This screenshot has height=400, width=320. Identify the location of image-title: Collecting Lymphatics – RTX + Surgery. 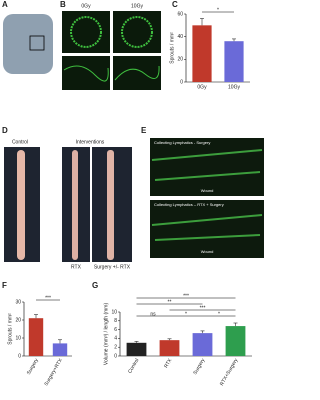
(189, 204).